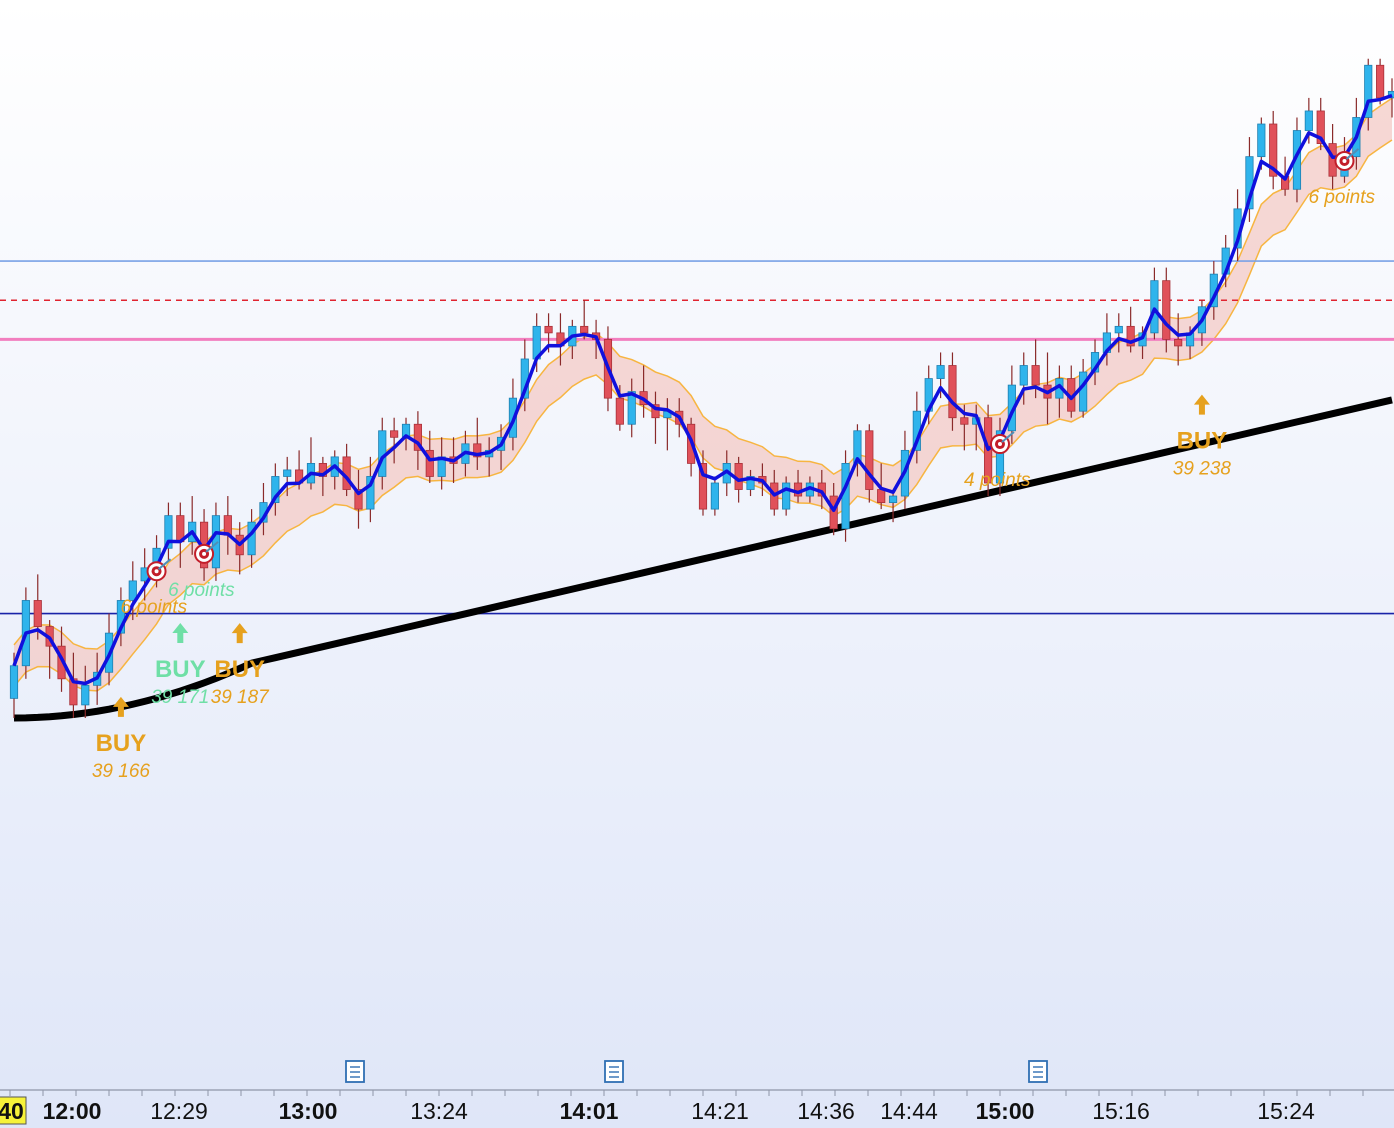 The image size is (1394, 1128). Describe the element at coordinates (121, 771) in the screenshot. I see `buy-signal-price: 39 166` at that location.